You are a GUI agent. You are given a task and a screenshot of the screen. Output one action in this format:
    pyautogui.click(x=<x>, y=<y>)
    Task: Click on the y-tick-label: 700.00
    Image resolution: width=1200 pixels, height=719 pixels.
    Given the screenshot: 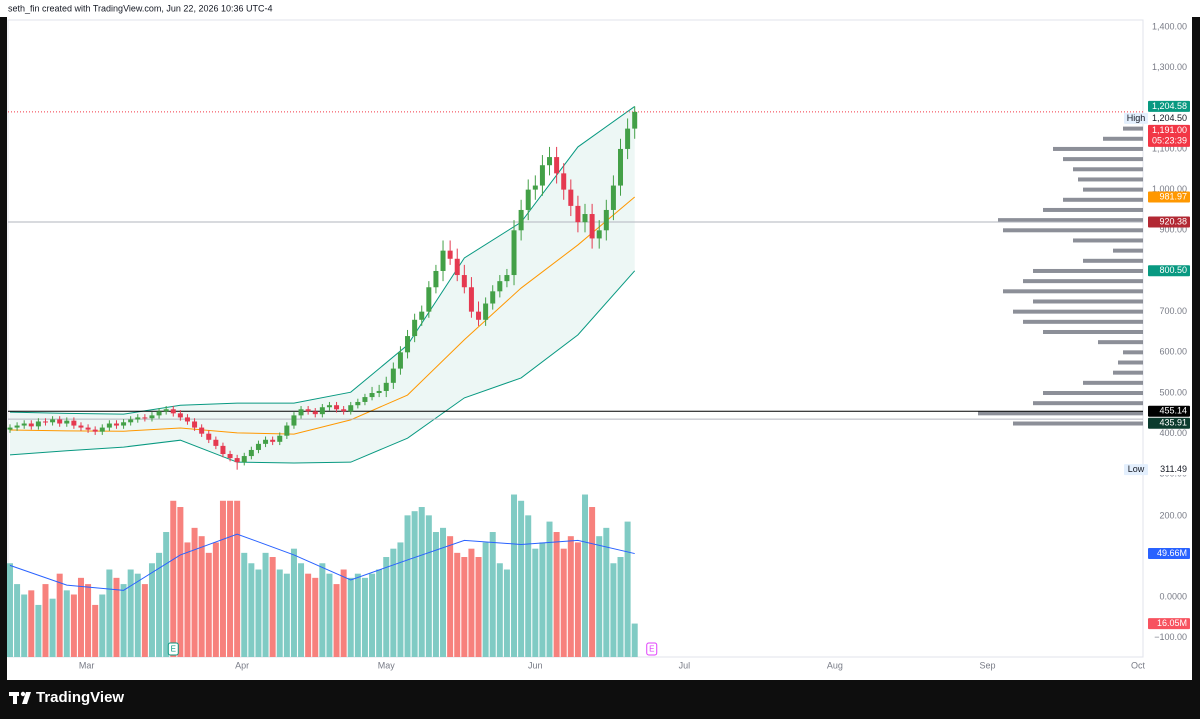 What is the action you would take?
    pyautogui.click(x=1173, y=311)
    